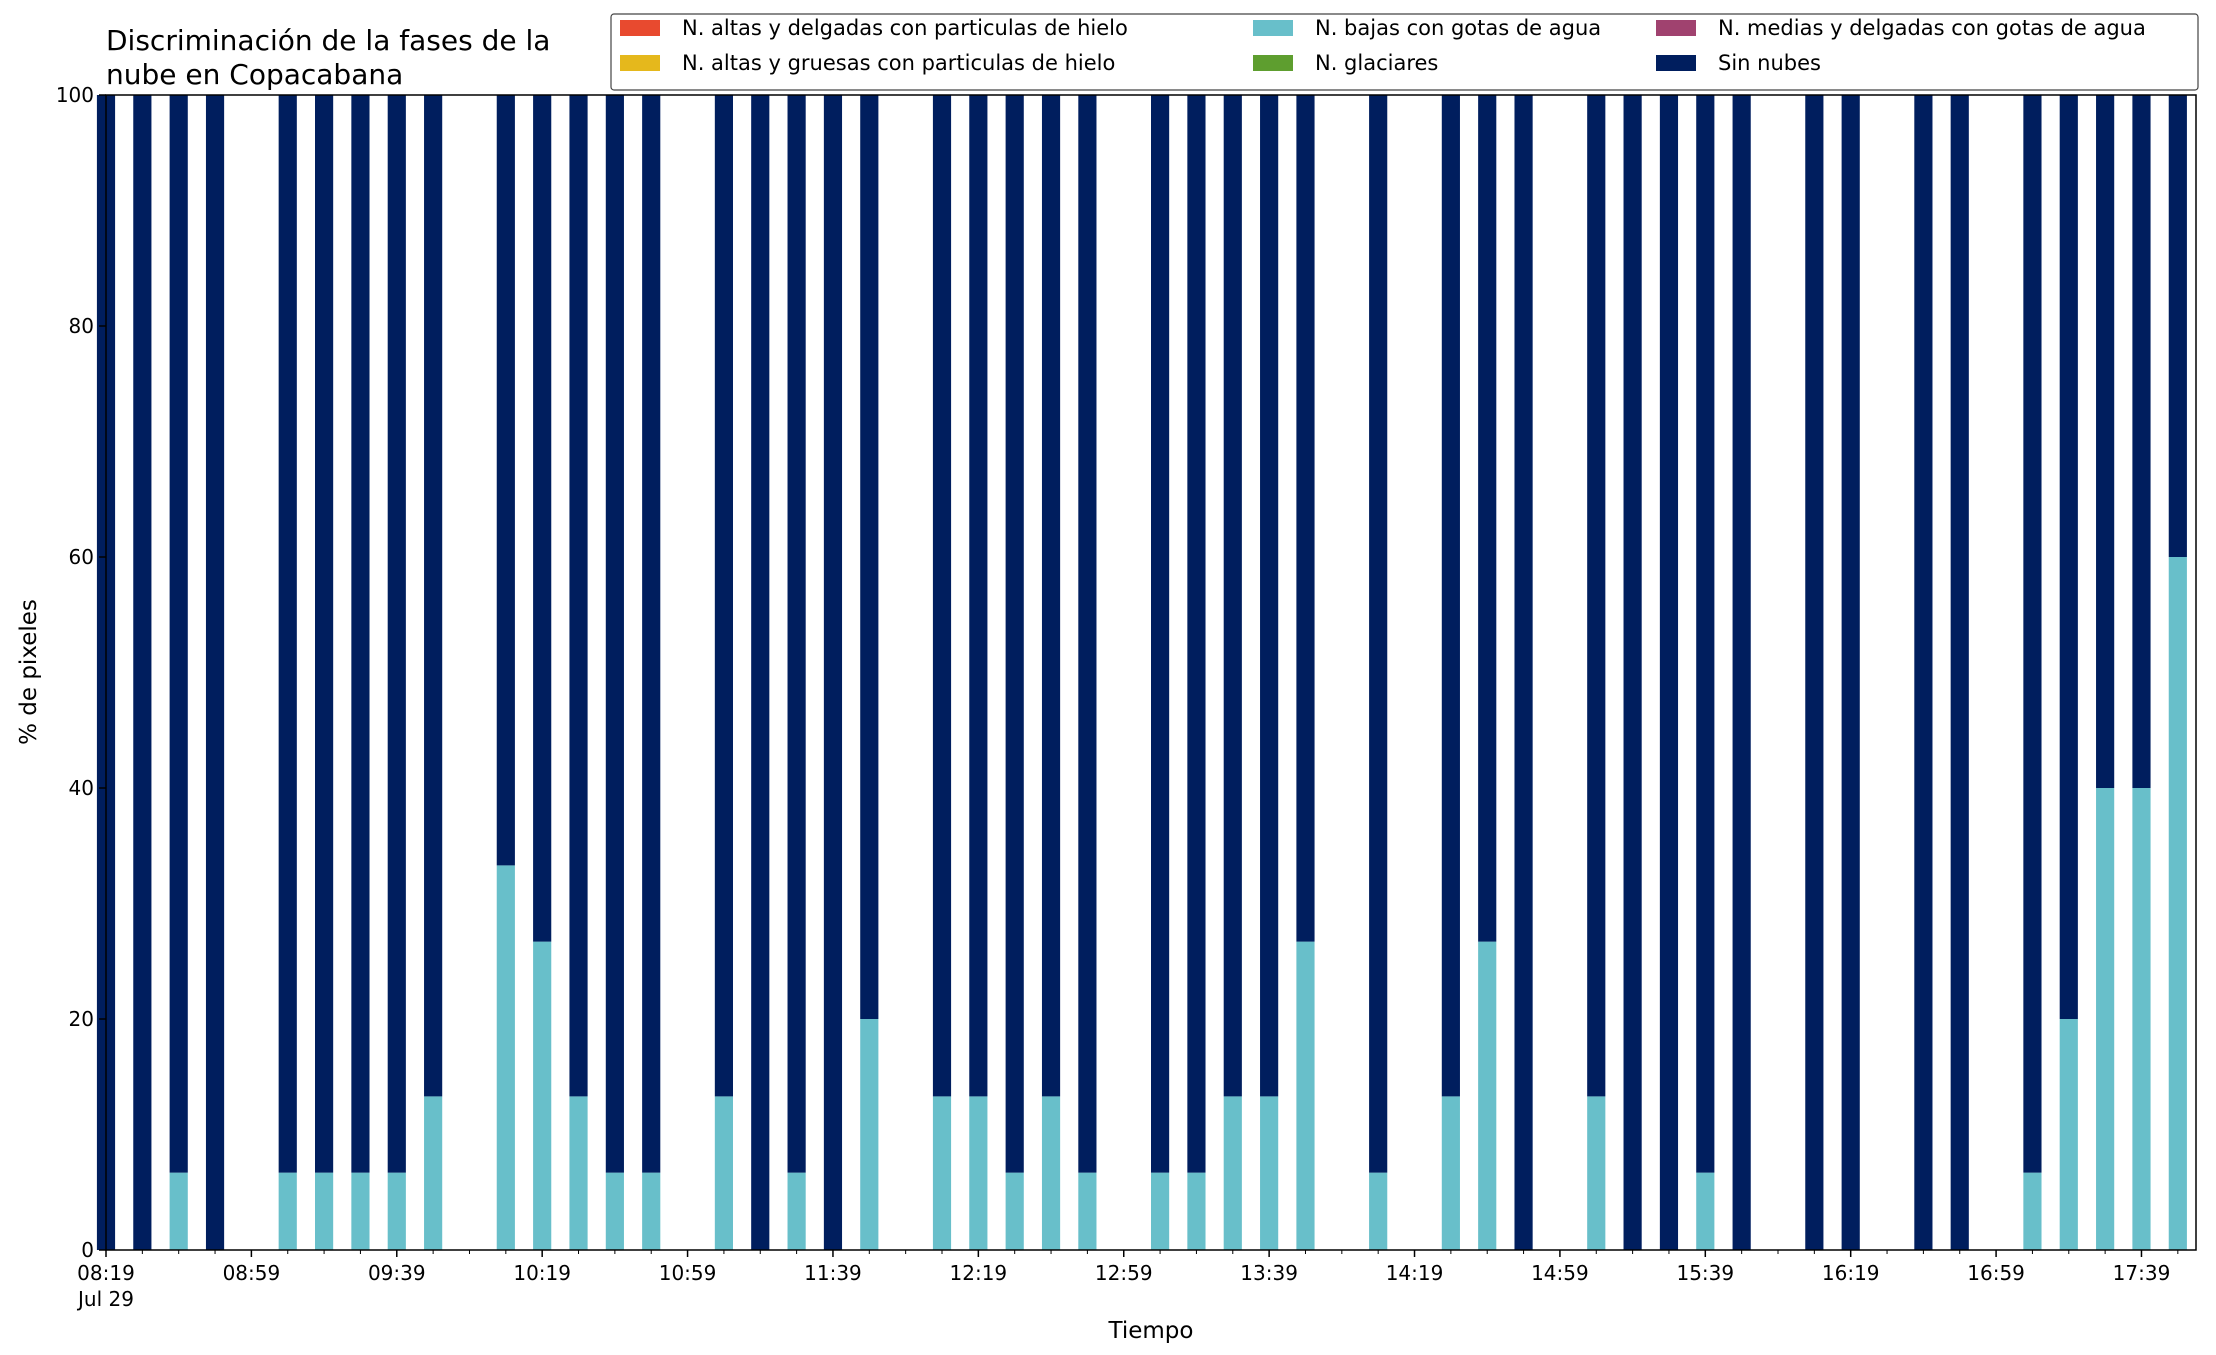 Image resolution: width=2216 pixels, height=1355 pixels. What do you see at coordinates (87, 1250) in the screenshot?
I see `y-tick-label: 0` at bounding box center [87, 1250].